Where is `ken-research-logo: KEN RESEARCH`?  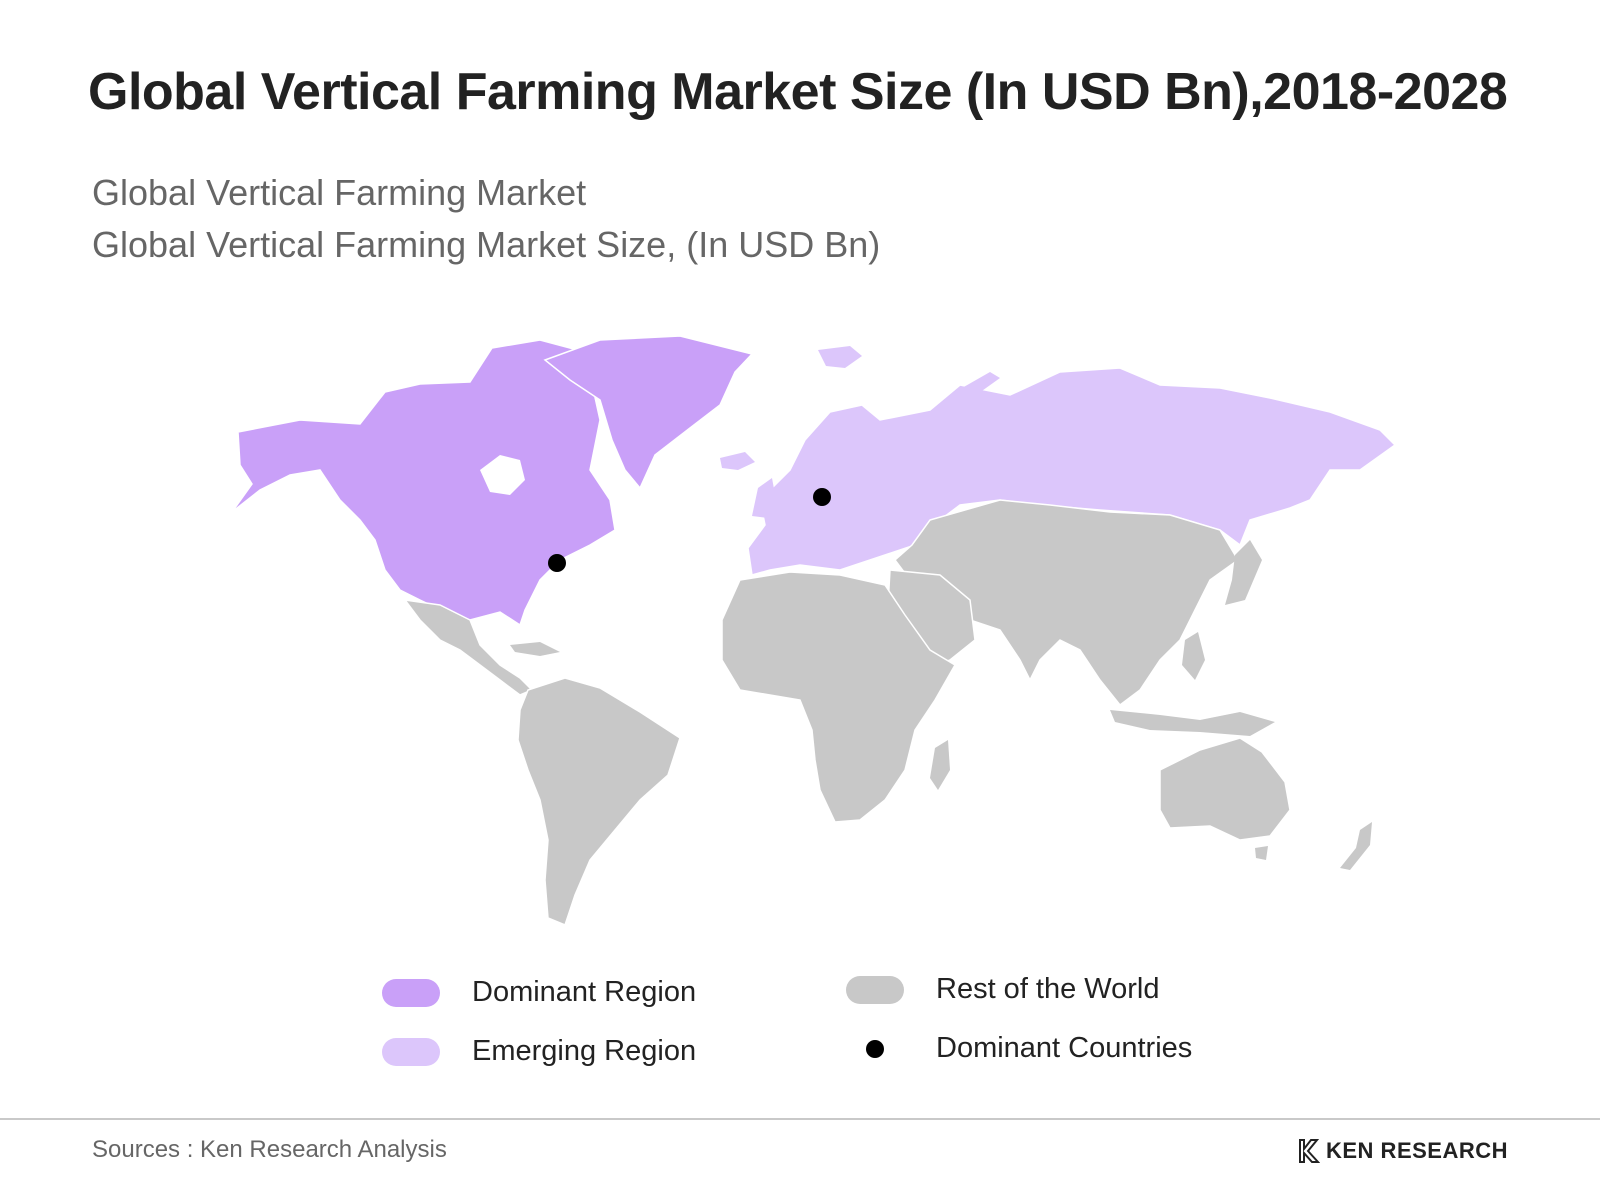
ken-research-logo: KEN RESEARCH is located at coordinates (1403, 1151).